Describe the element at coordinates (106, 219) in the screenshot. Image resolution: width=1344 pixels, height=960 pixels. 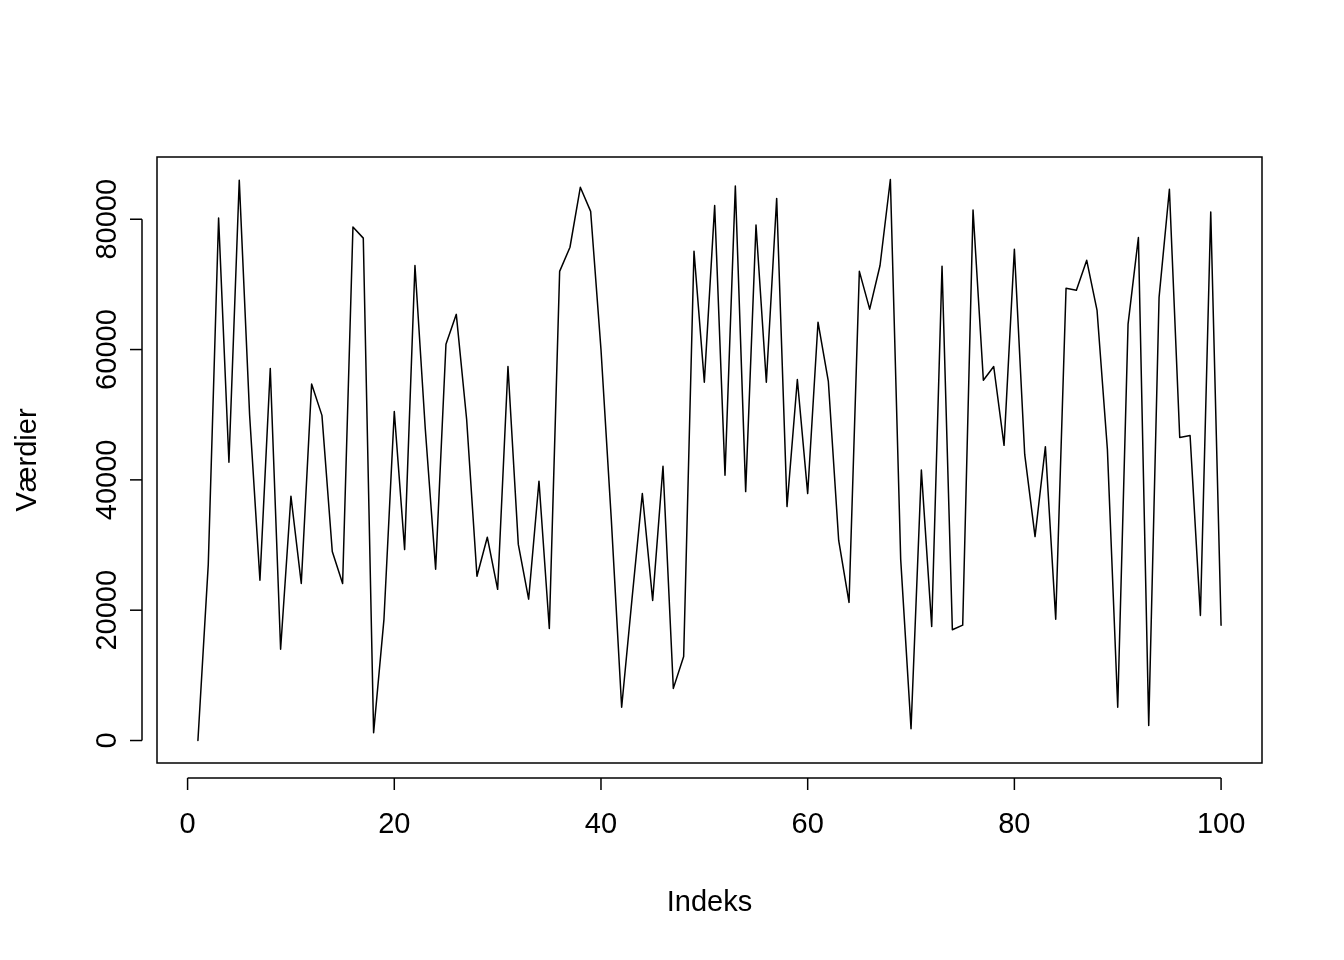
I see `y-tick-label: 80000` at that location.